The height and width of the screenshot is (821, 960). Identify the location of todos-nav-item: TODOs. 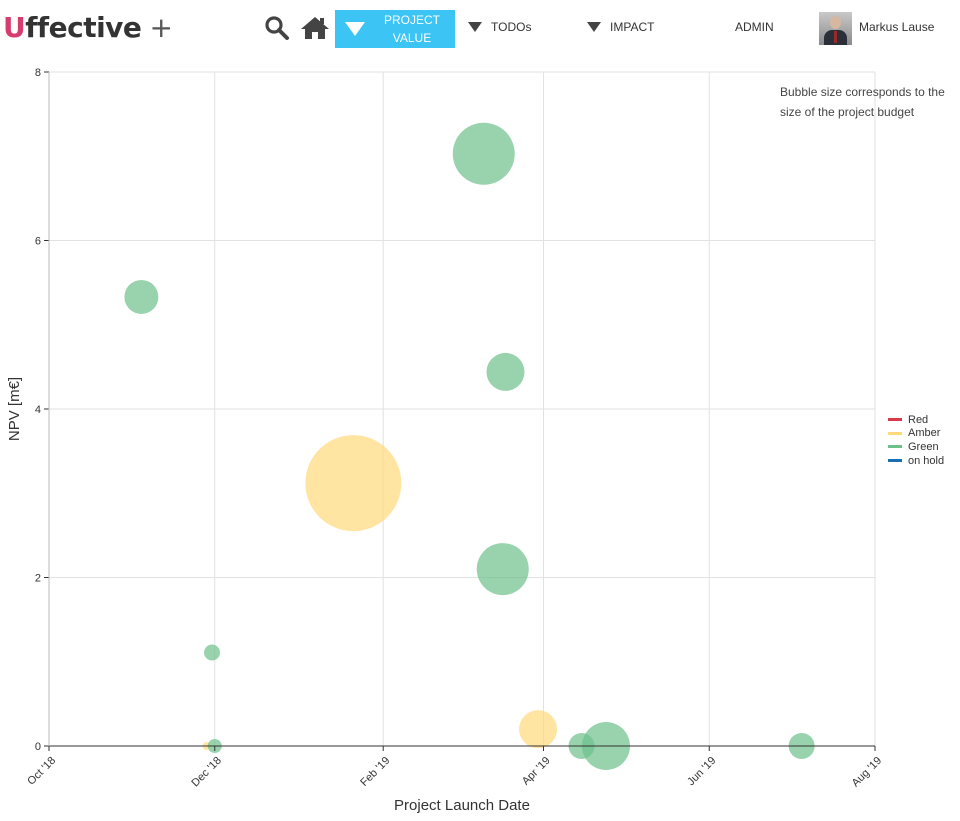
(499, 27).